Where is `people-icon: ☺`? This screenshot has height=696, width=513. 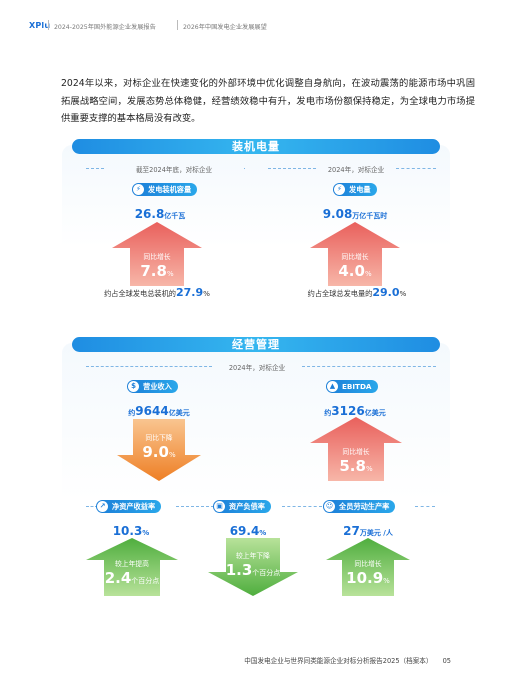
people-icon: ☺ is located at coordinates (329, 506).